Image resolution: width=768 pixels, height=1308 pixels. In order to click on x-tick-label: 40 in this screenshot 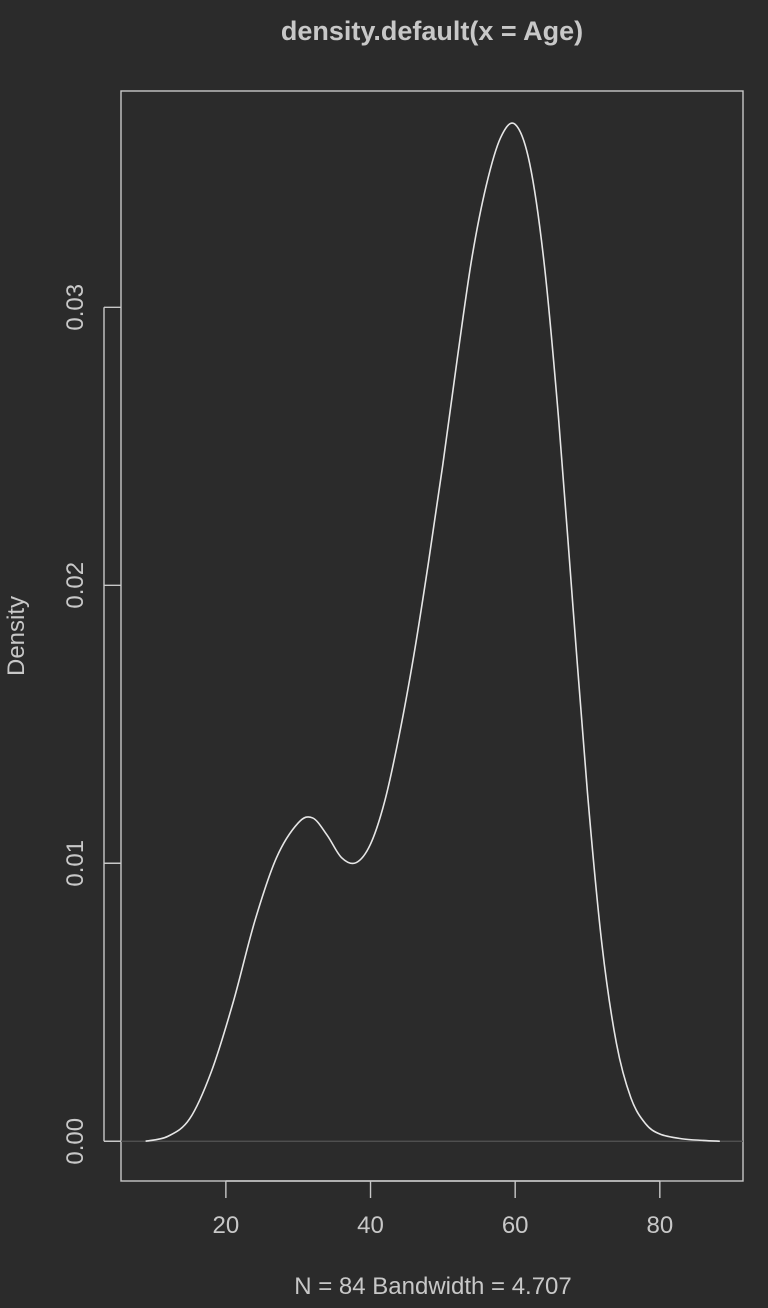, I will do `click(370, 1225)`.